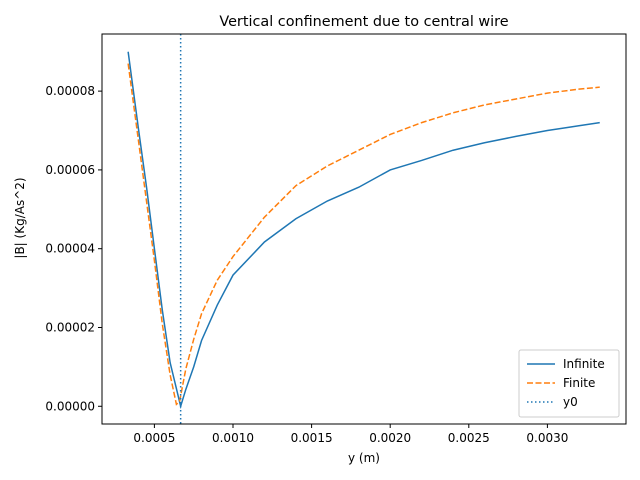 This screenshot has width=640, height=480. What do you see at coordinates (364, 458) in the screenshot?
I see `x-axis-title: y (m)` at bounding box center [364, 458].